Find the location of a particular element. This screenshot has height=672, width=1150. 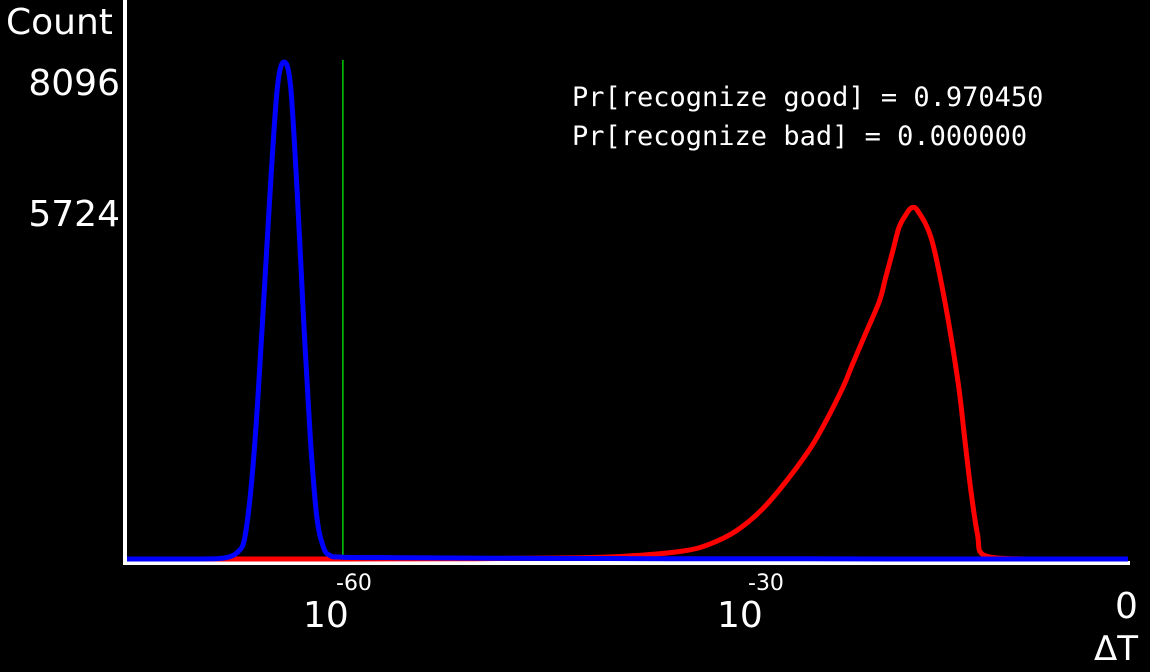

annotation-pr-good: Pr[recognize good] = 0.970450 is located at coordinates (807, 97).